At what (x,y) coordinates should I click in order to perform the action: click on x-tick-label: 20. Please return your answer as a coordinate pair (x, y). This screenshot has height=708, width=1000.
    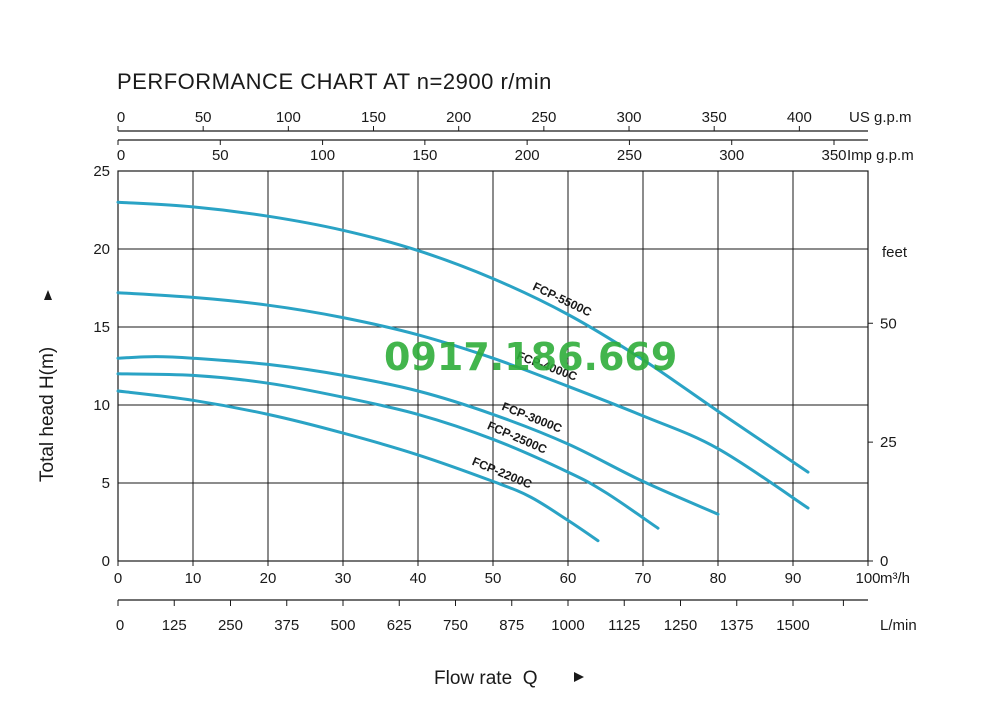
    Looking at the image, I should click on (268, 578).